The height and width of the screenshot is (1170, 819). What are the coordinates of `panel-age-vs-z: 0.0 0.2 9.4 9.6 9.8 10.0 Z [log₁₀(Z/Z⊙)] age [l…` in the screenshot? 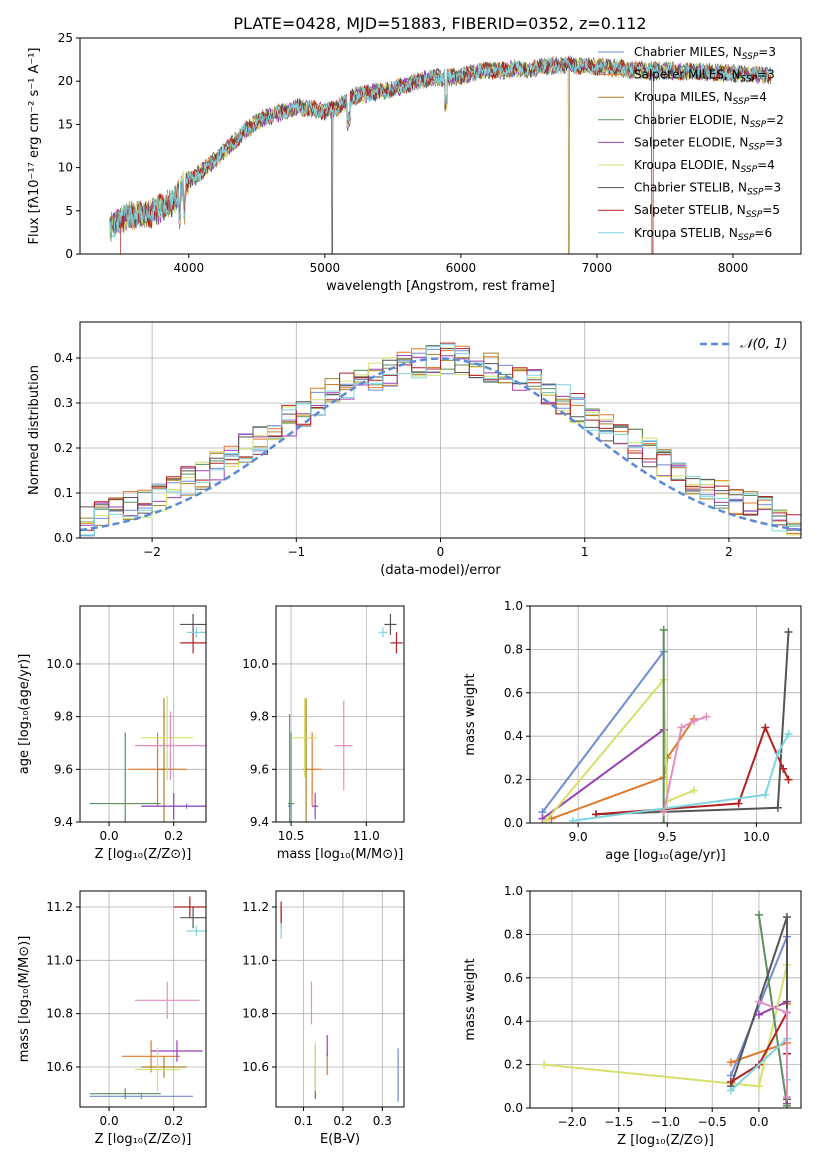 It's located at (112, 733).